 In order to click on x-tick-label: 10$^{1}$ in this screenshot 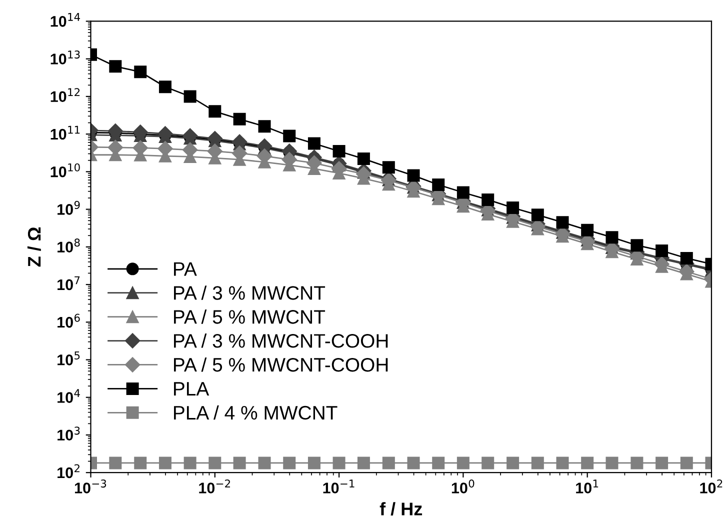, I will do `click(587, 487)`.